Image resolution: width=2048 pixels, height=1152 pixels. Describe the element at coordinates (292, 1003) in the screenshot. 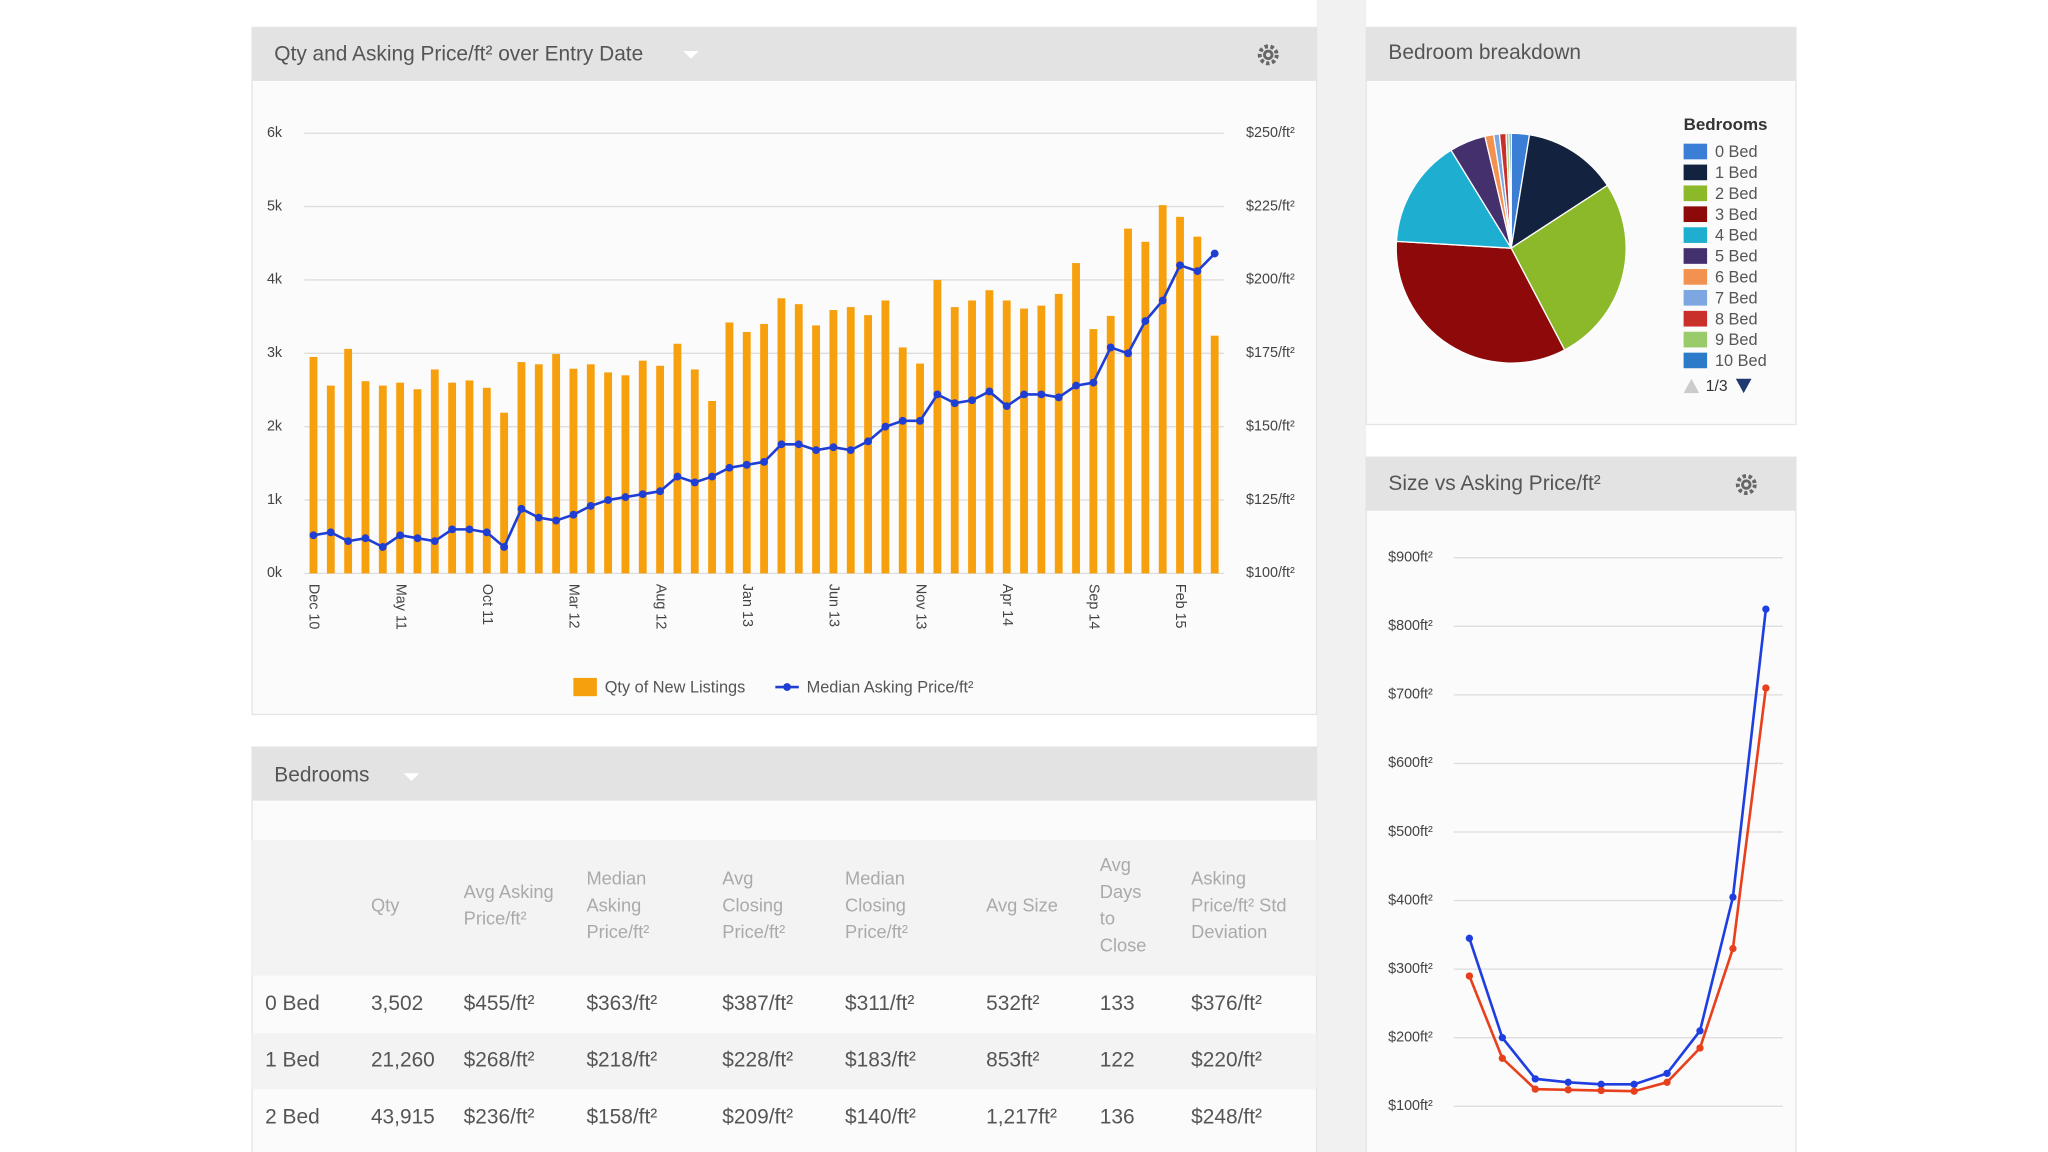

I see `cell: 0 Bed` at that location.